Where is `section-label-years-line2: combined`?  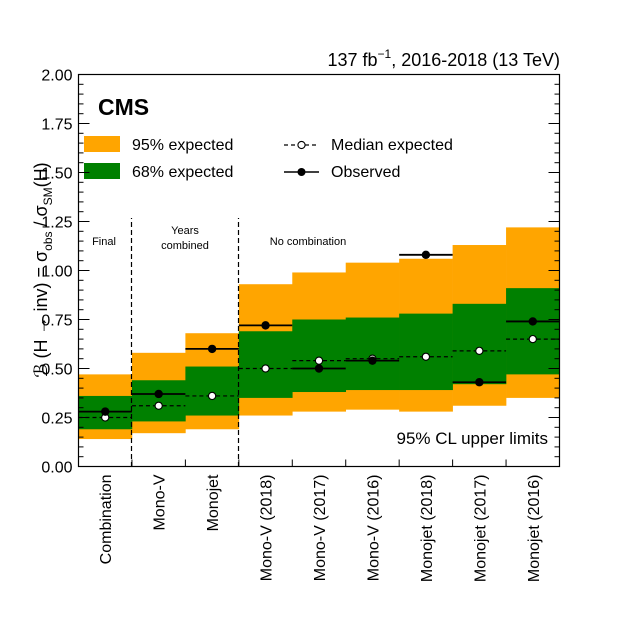 section-label-years-line2: combined is located at coordinates (185, 246).